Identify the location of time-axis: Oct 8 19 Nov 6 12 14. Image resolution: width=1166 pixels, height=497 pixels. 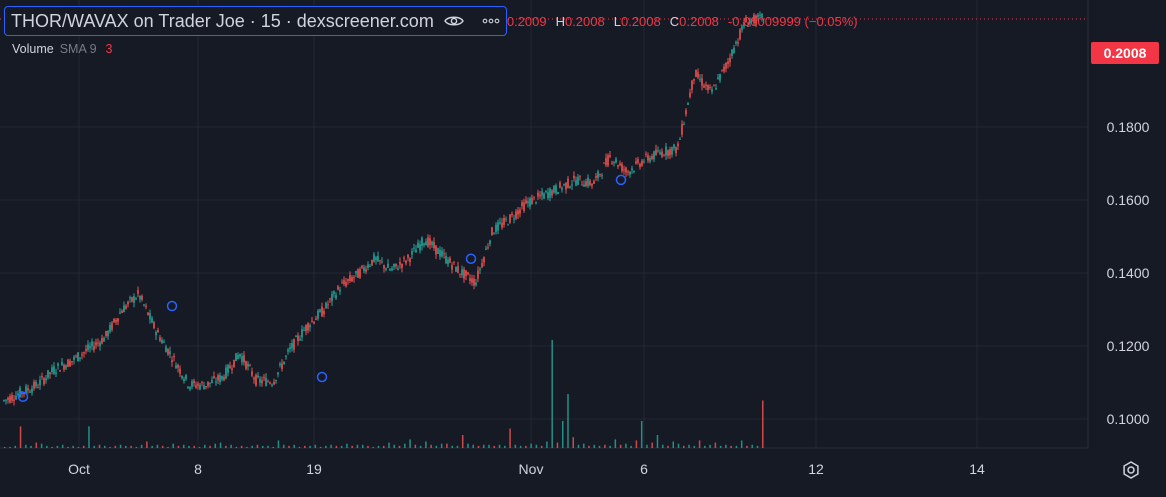
(526, 469).